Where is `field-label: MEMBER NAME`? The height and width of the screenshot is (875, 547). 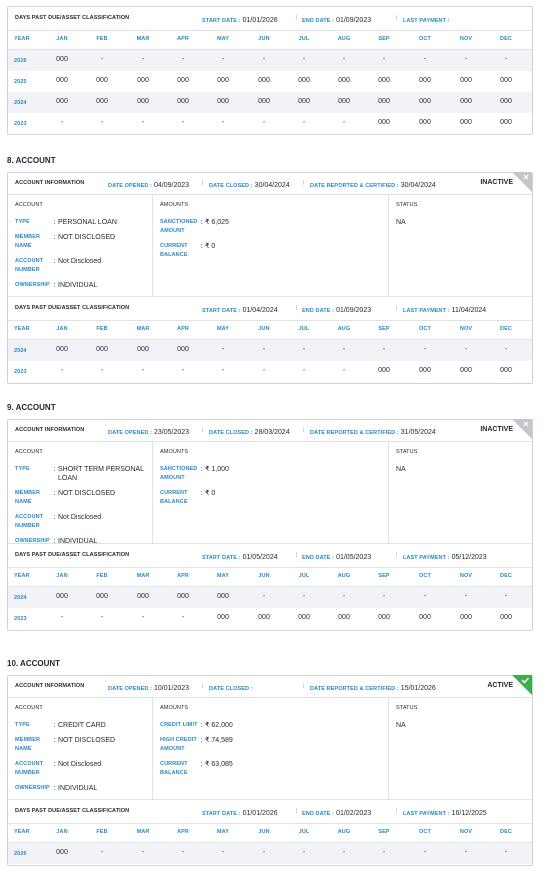 field-label: MEMBER NAME is located at coordinates (28, 744).